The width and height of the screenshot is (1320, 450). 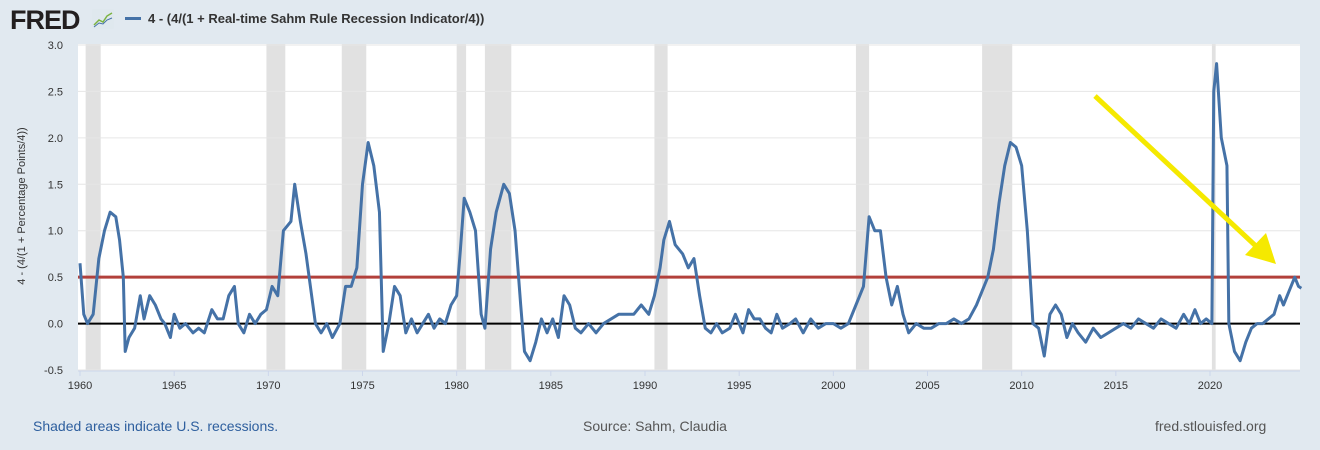 What do you see at coordinates (1210, 386) in the screenshot?
I see `x-tick-label: 2020` at bounding box center [1210, 386].